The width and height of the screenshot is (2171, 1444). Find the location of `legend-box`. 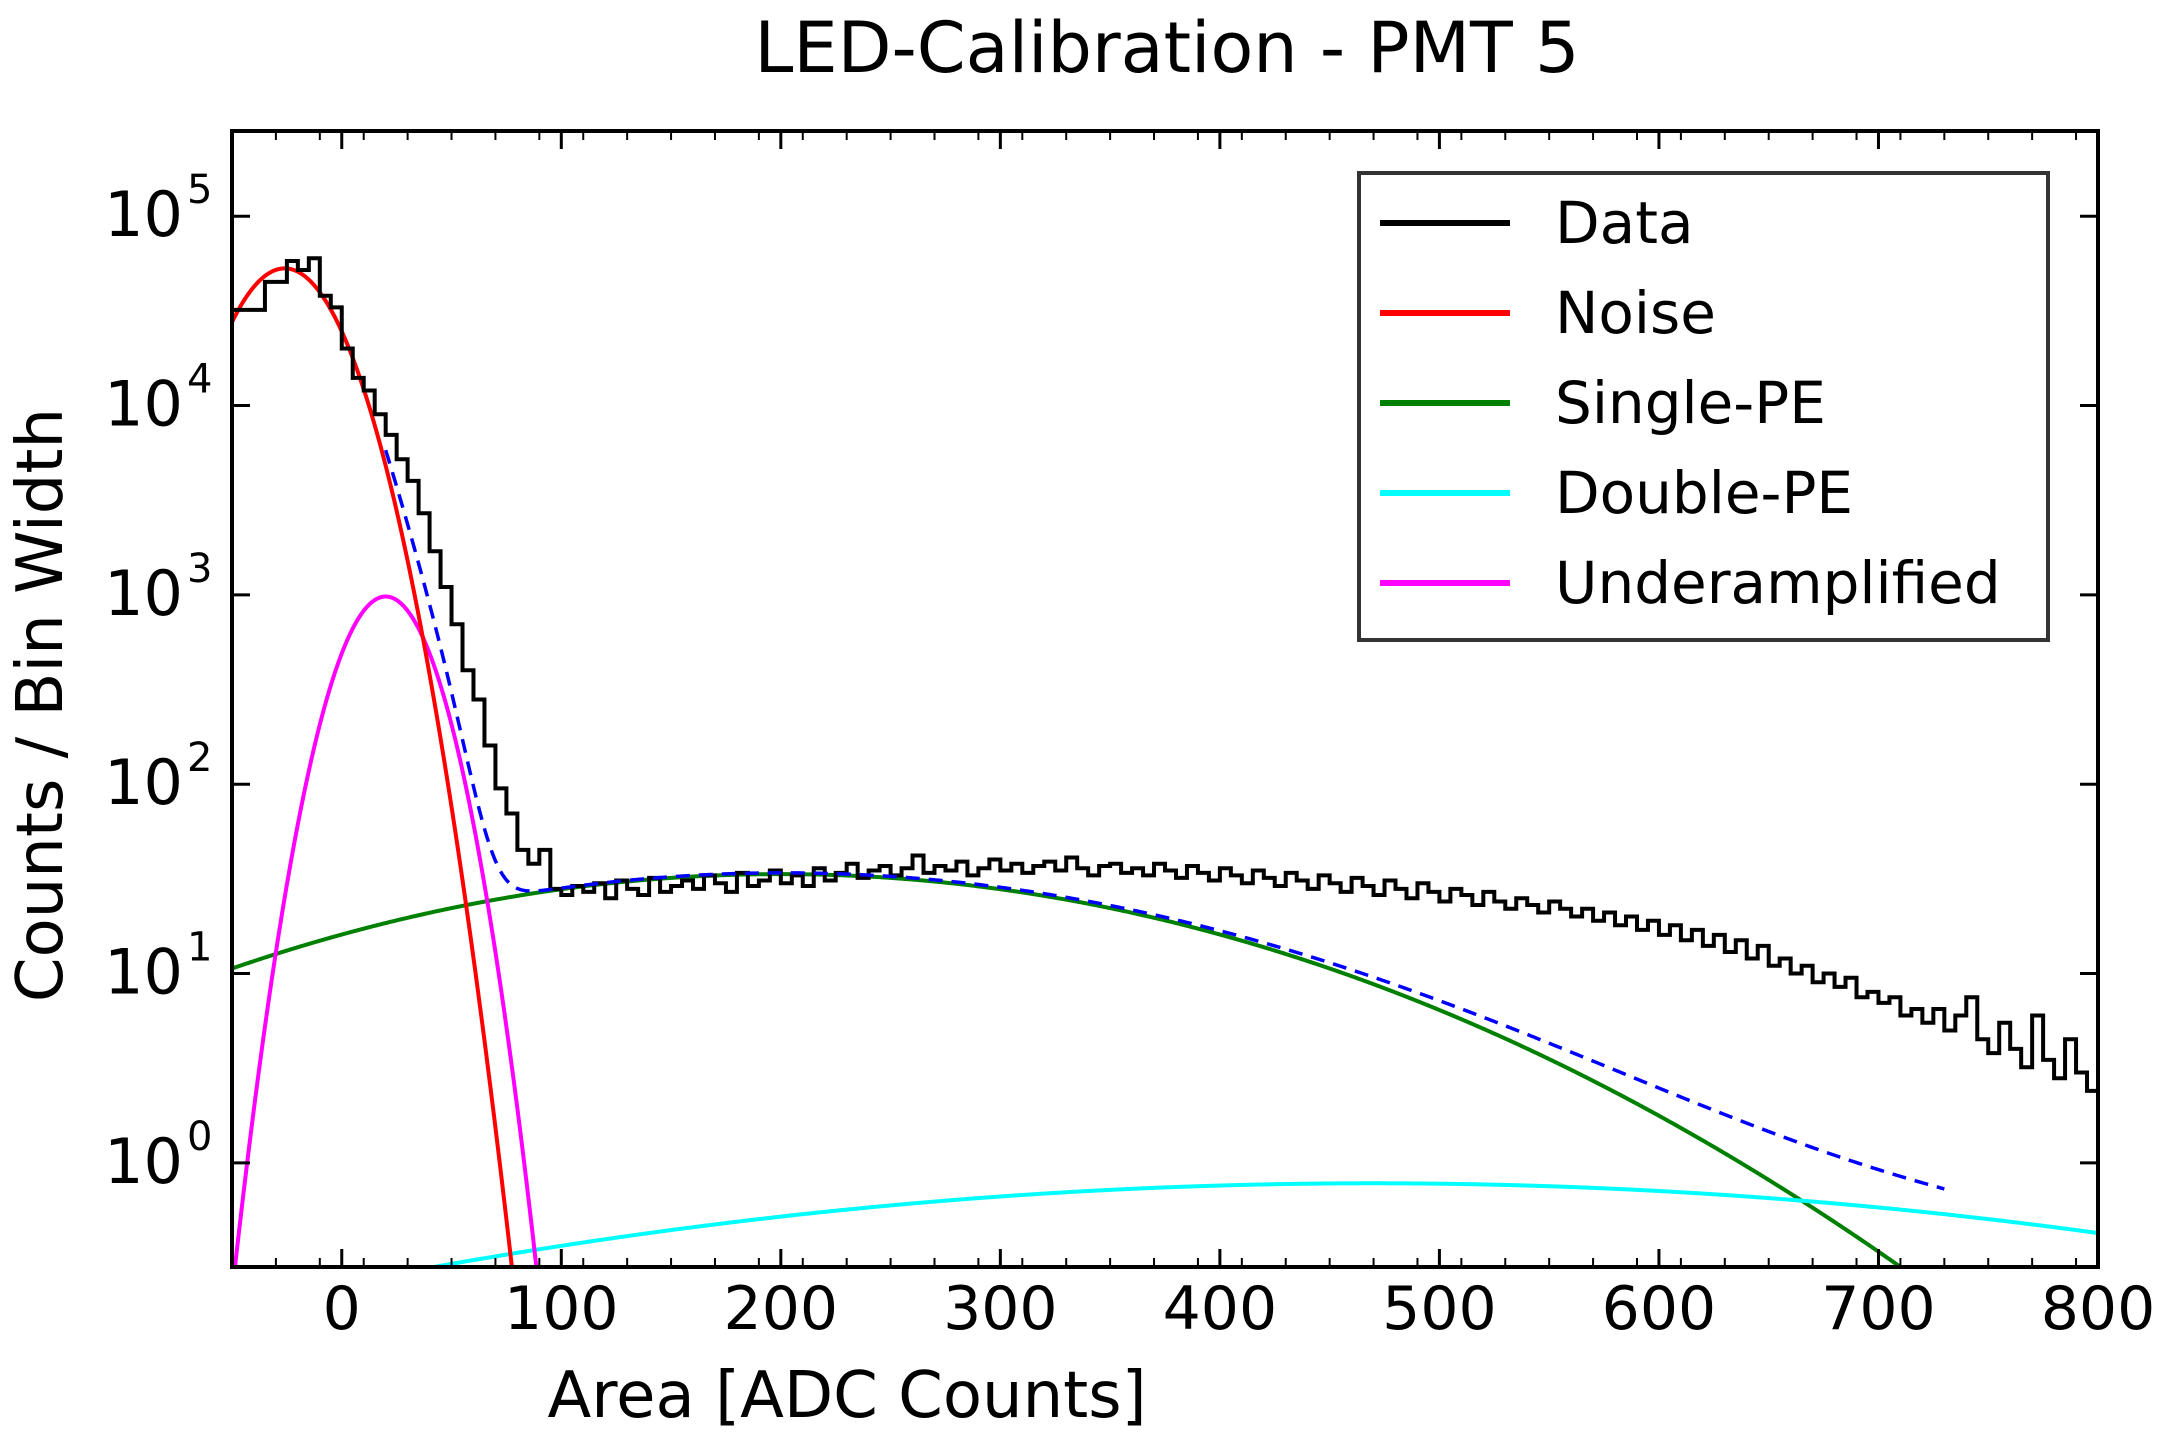

legend-box is located at coordinates (1703, 406).